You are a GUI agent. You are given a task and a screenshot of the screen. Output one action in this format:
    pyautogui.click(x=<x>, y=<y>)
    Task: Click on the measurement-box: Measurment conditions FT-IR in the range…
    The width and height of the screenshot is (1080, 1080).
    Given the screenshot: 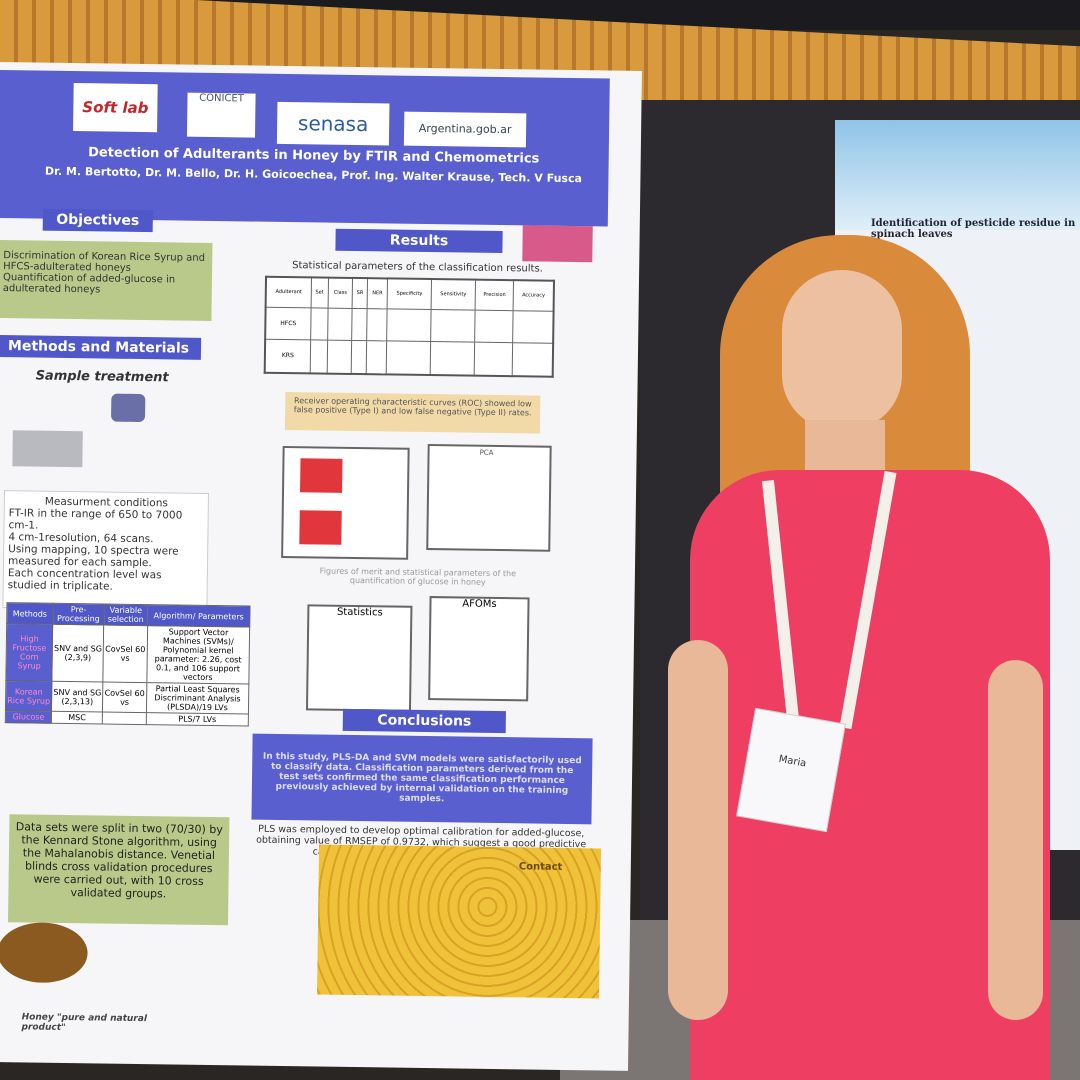 What is the action you would take?
    pyautogui.click(x=106, y=550)
    